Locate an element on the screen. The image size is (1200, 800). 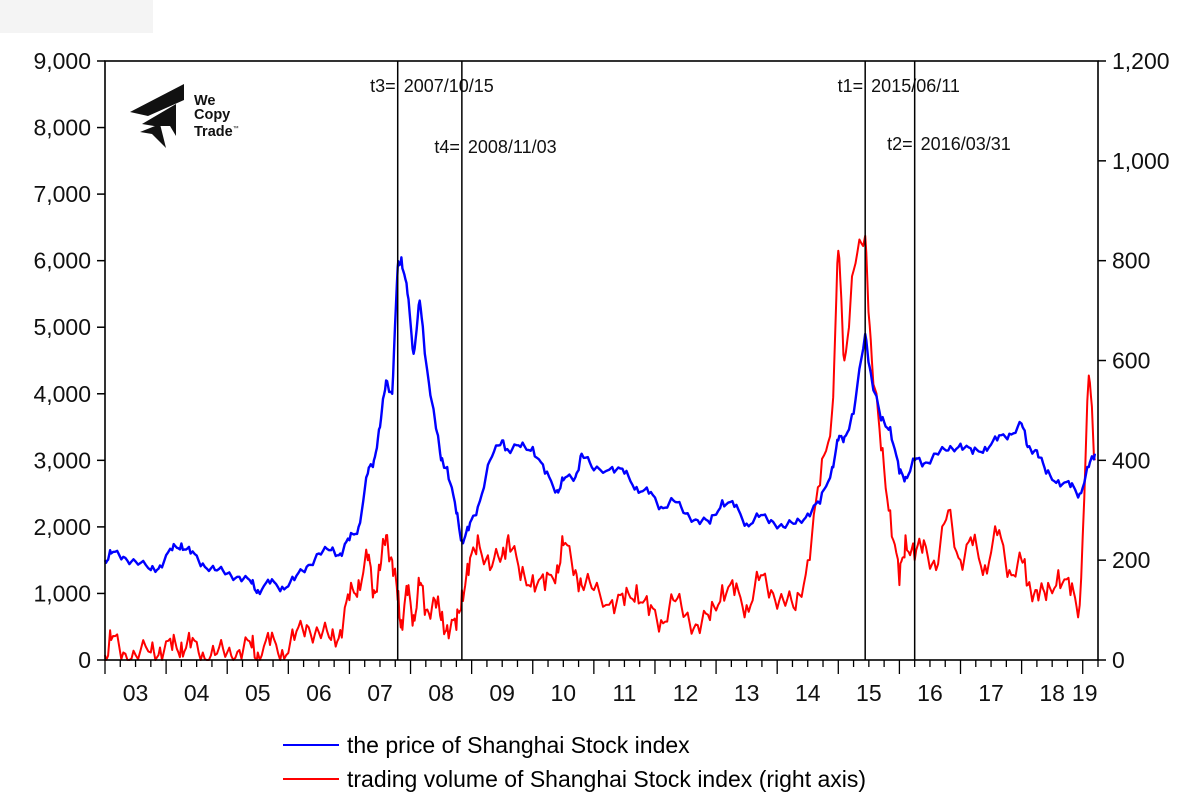
x-tick-label: 08 is located at coordinates (441, 693).